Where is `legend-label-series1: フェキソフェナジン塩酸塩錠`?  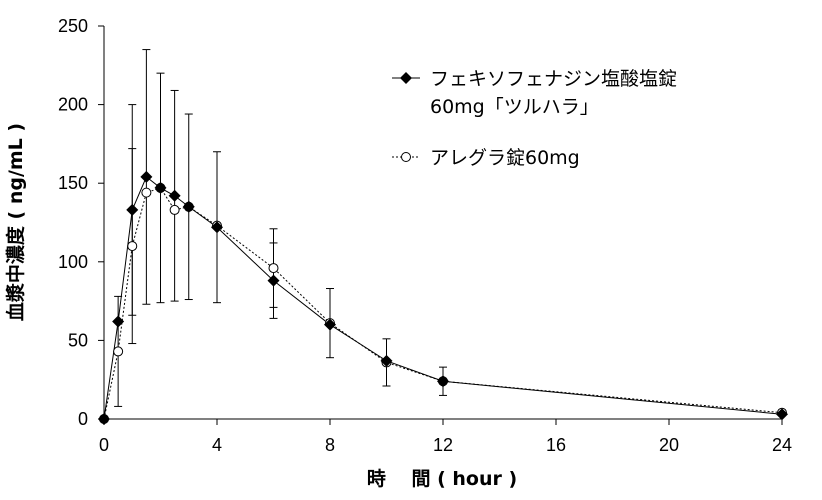 legend-label-series1: フェキソフェナジン塩酸塩錠 is located at coordinates (553, 79).